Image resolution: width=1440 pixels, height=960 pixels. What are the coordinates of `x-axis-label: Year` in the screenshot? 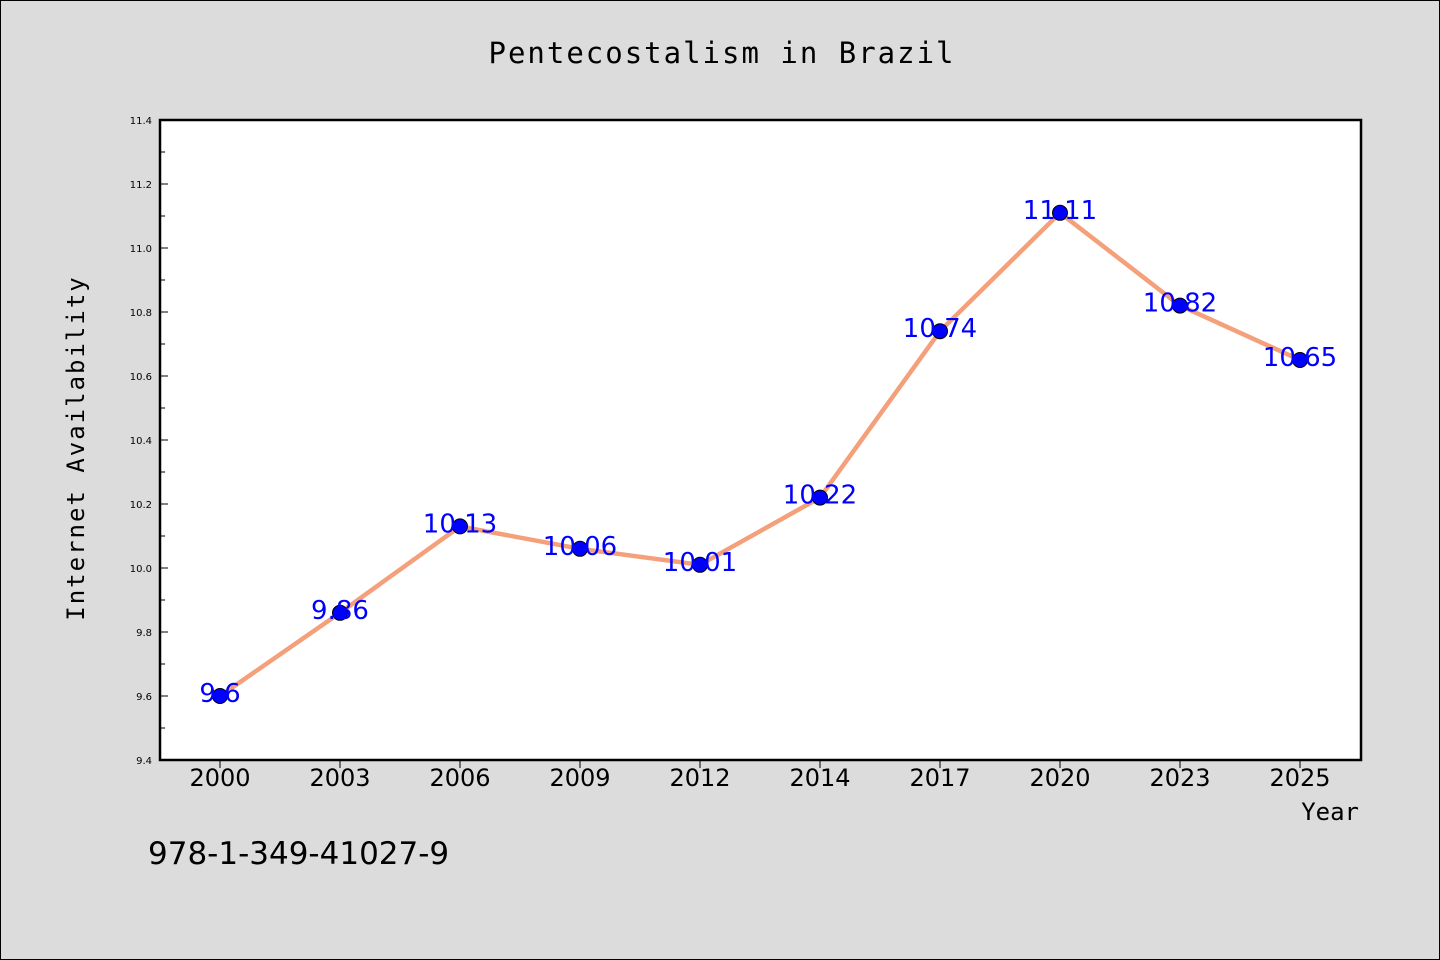 It's located at (1330, 812).